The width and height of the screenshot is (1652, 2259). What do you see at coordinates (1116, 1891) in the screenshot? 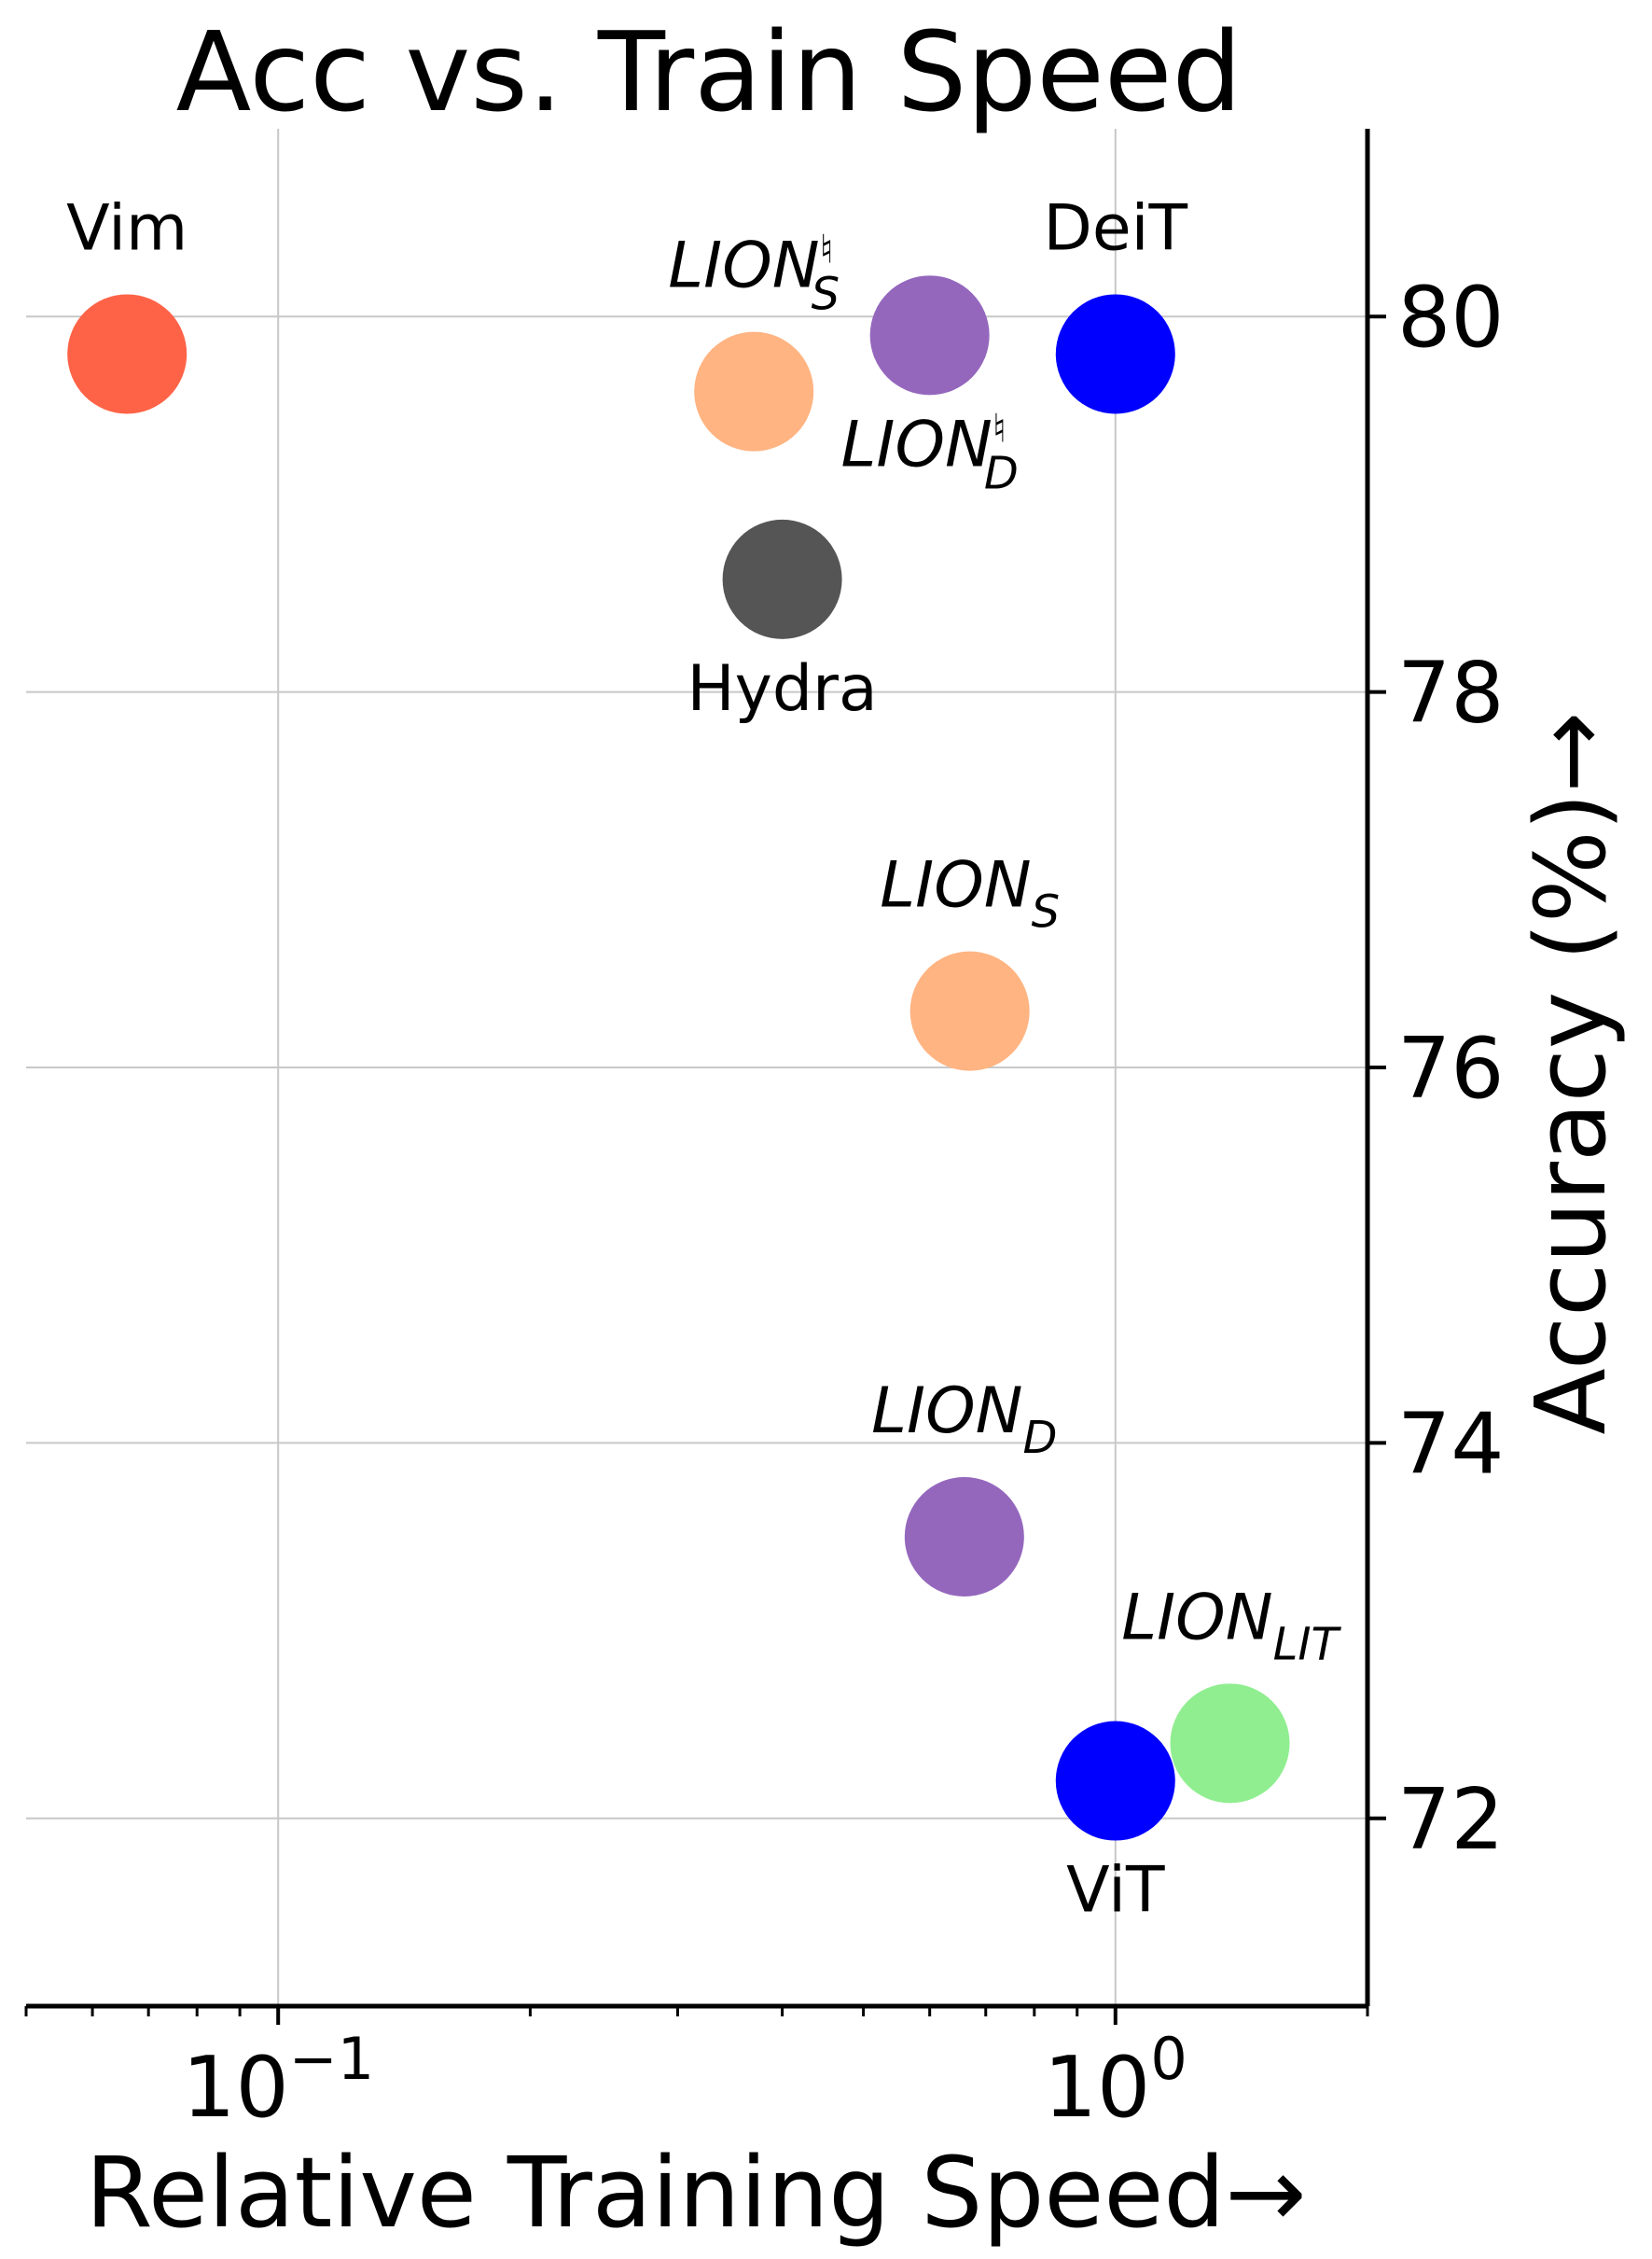
I see `point-label: ViT` at bounding box center [1116, 1891].